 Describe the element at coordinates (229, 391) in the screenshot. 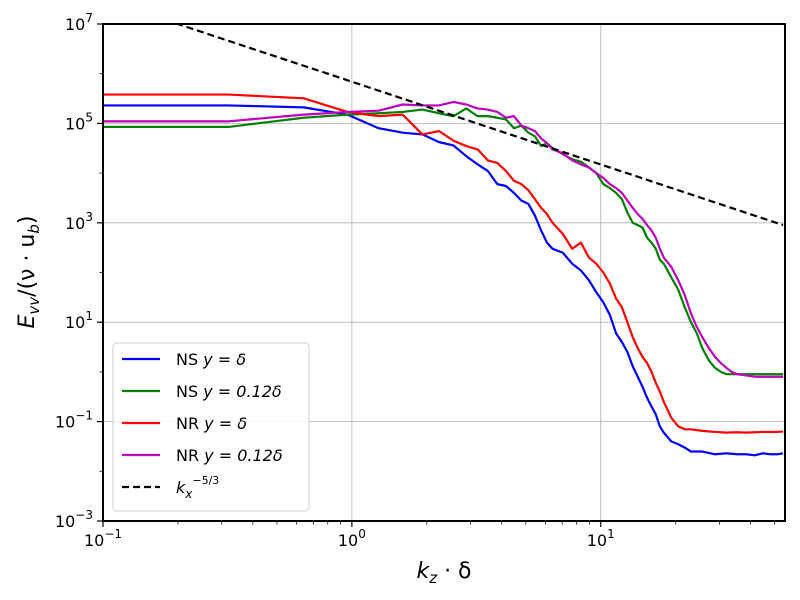

I see `legend-label-1: NS y = 0.12δ` at that location.